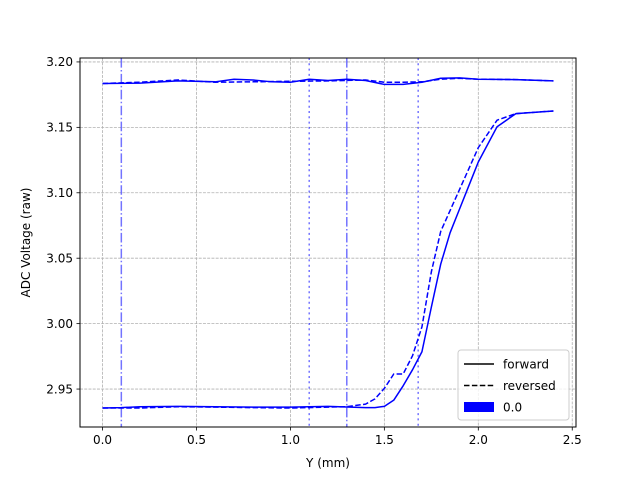 The image size is (640, 480). What do you see at coordinates (526, 364) in the screenshot?
I see `legend-label: forward` at bounding box center [526, 364].